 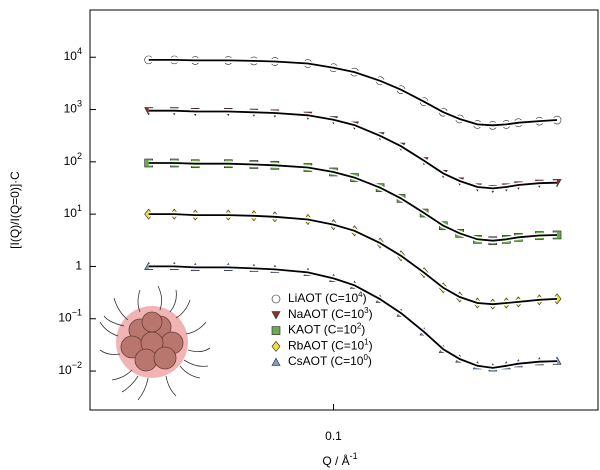 I want to click on legend-exp: 0, so click(x=365, y=357).